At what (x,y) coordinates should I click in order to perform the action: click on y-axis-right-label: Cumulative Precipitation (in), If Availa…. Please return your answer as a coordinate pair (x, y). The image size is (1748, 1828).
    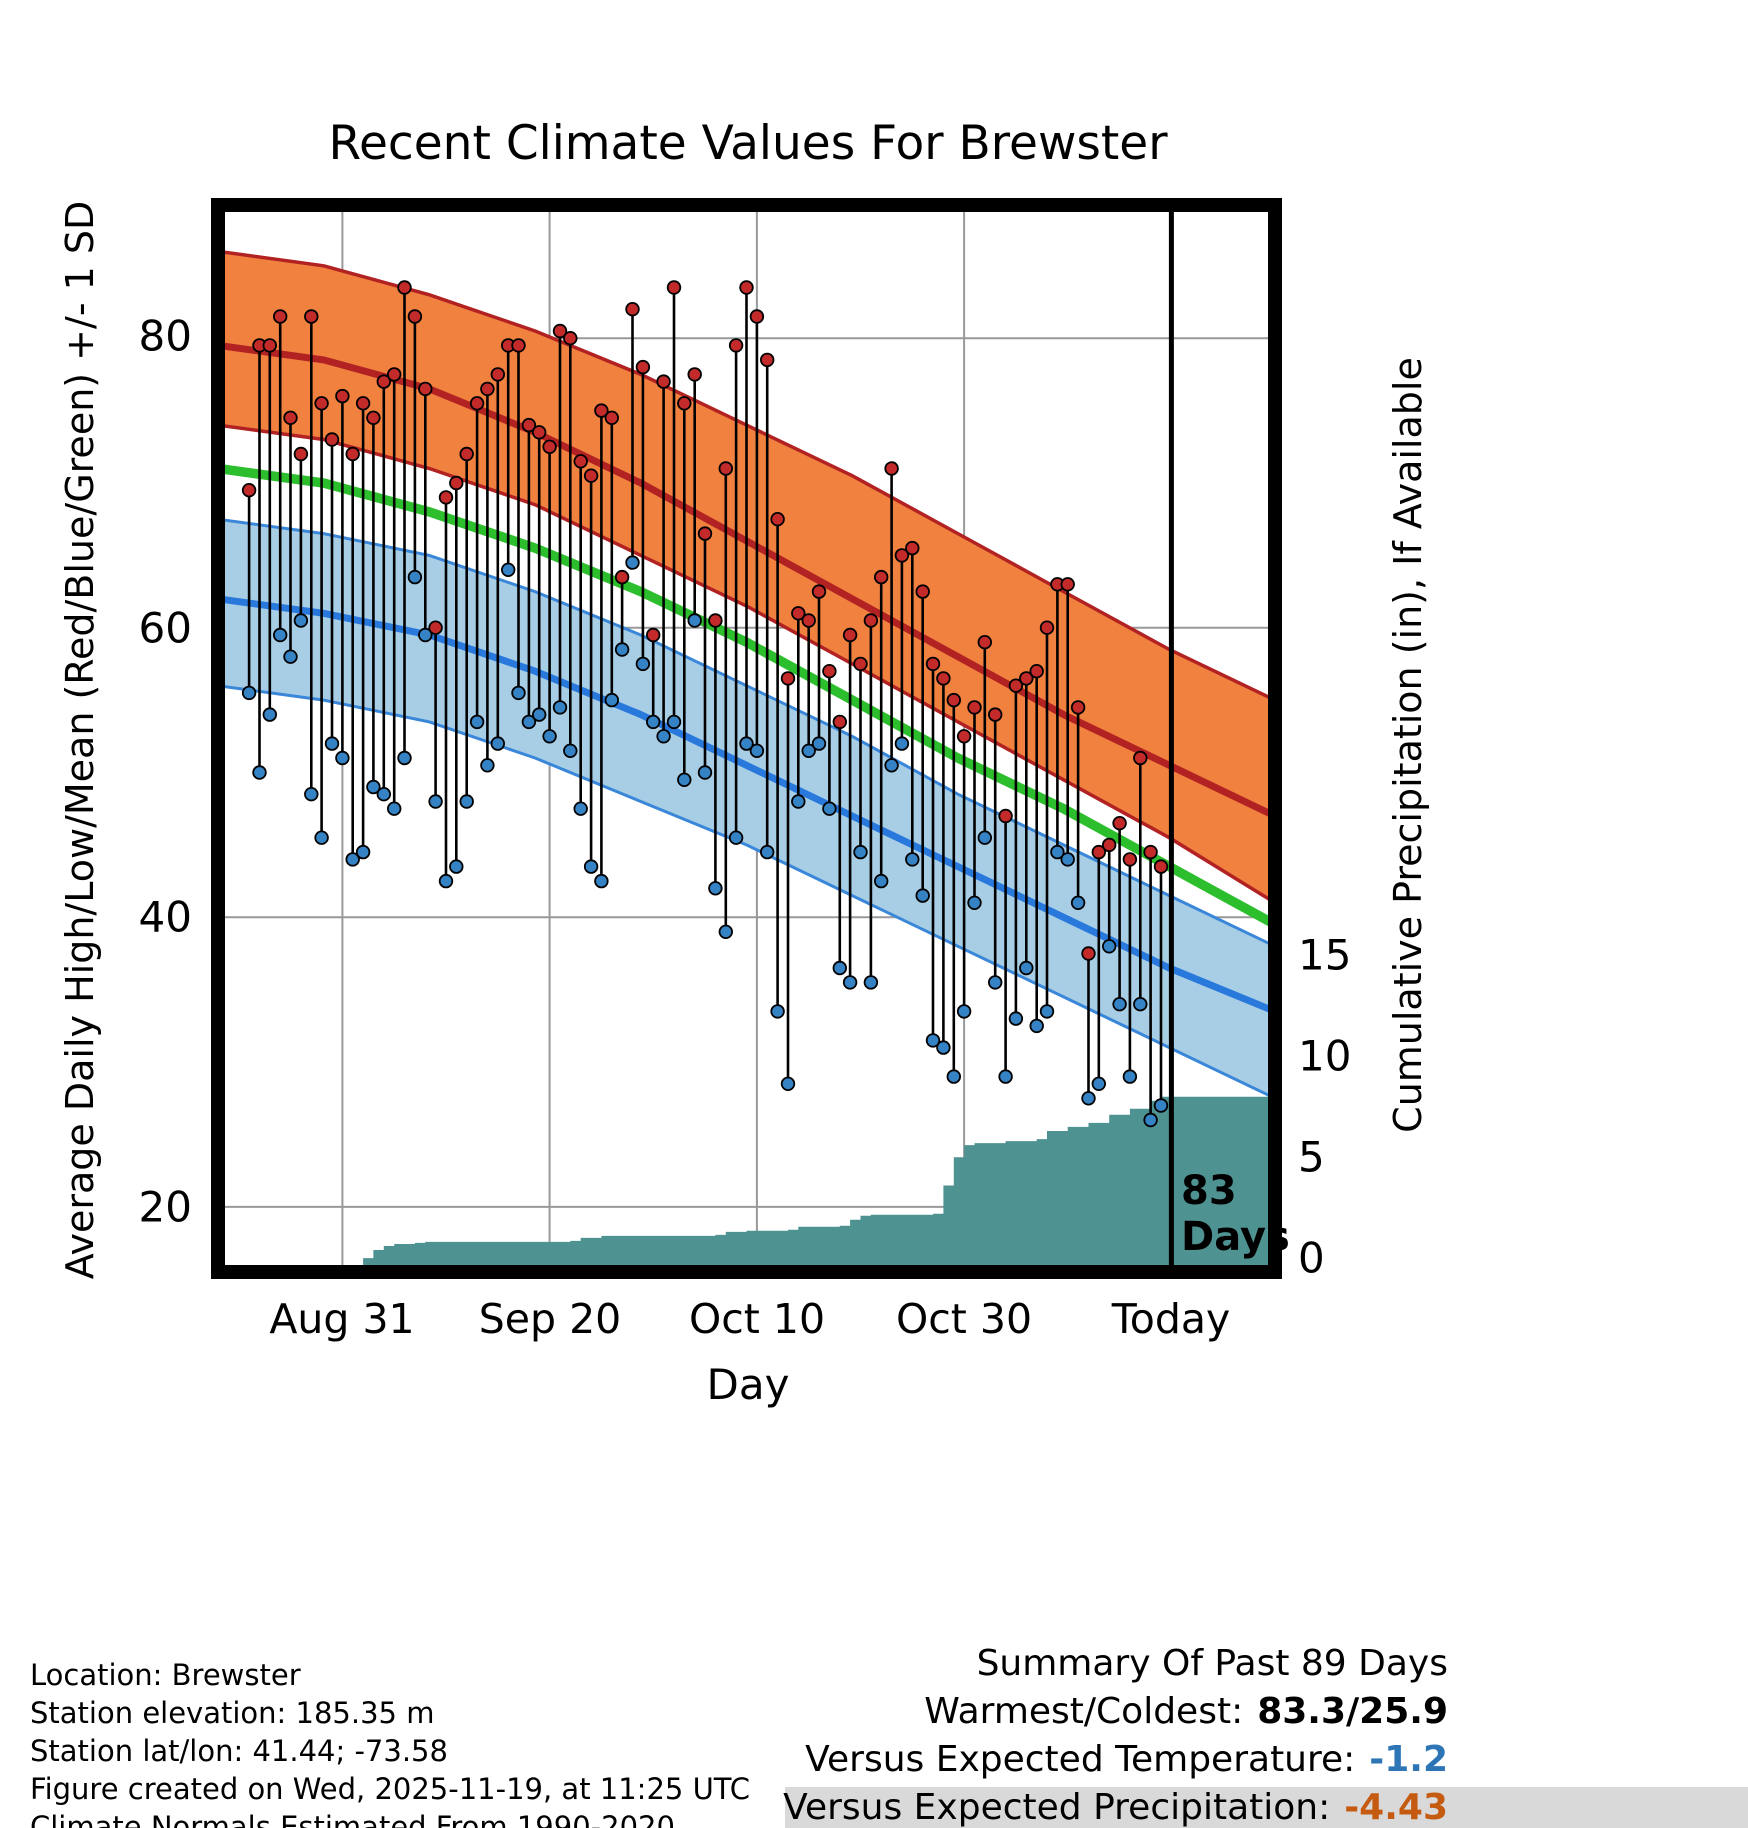
    Looking at the image, I should click on (1408, 745).